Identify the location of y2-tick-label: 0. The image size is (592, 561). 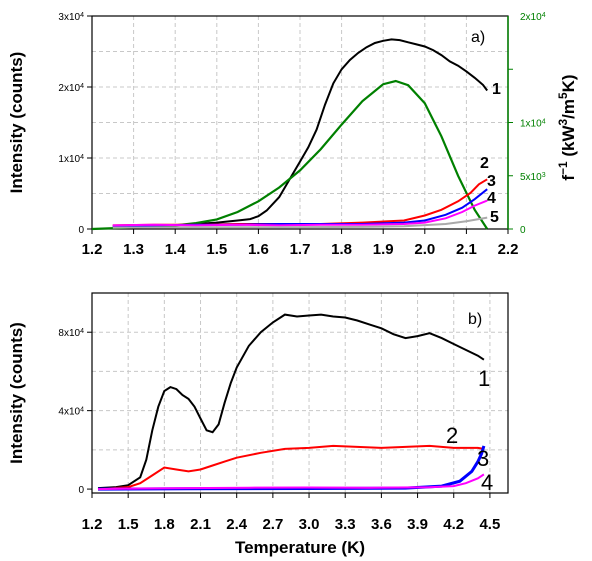
(523, 230).